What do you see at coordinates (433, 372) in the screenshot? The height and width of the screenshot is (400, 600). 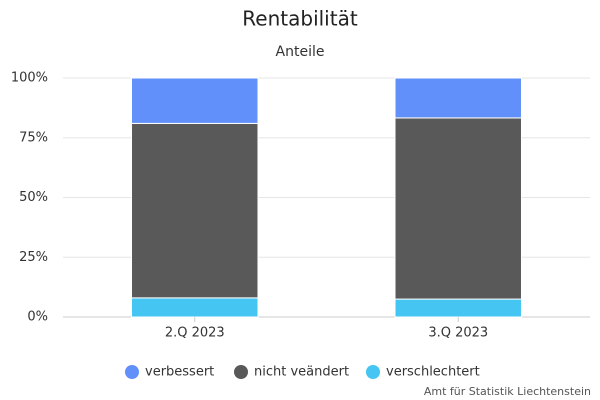 I see `legend-label: verschlechtert` at bounding box center [433, 372].